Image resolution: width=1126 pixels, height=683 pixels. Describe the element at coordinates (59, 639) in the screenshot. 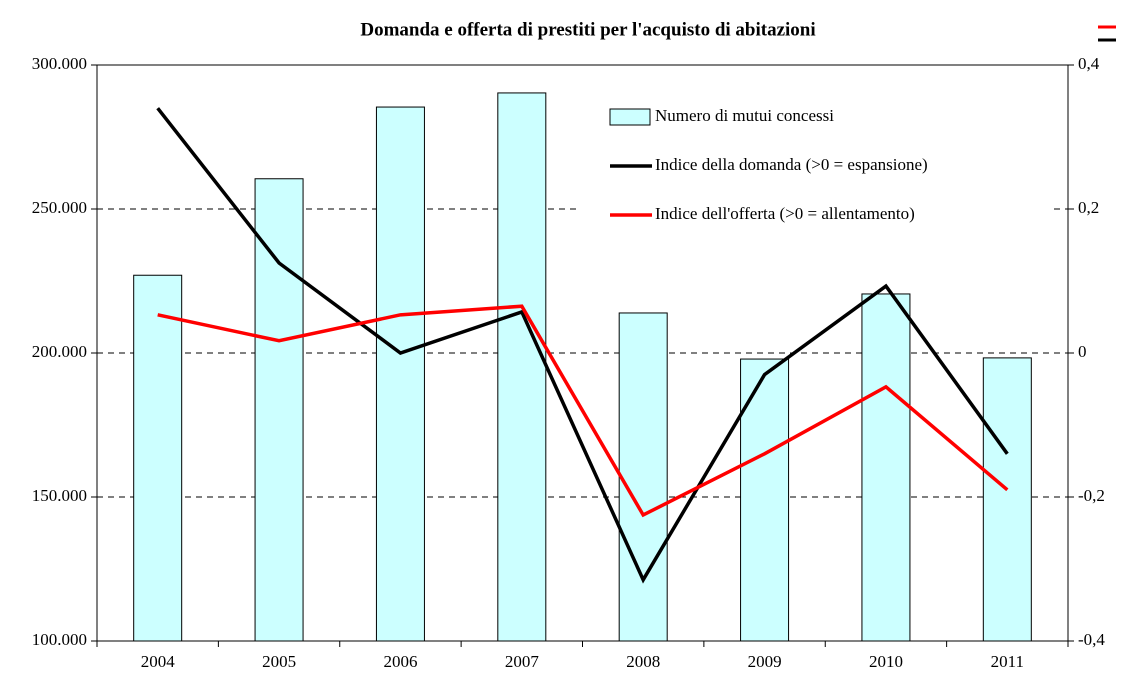

I see `y-tick-label: 100.000` at that location.